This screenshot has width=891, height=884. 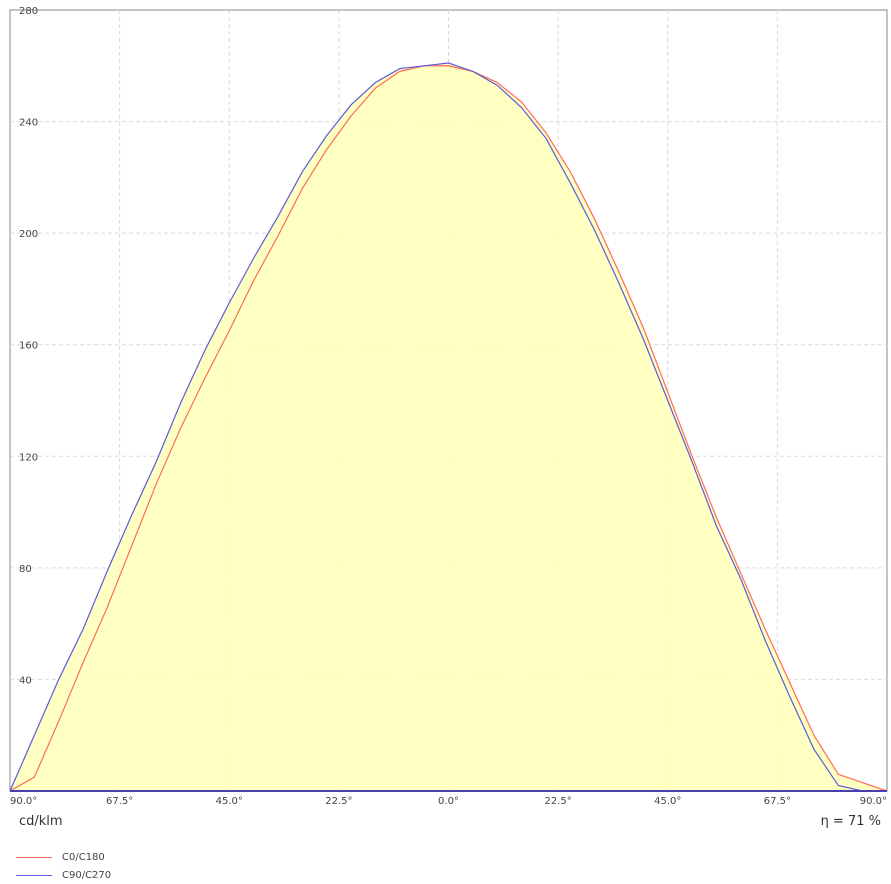 What do you see at coordinates (83, 857) in the screenshot?
I see `legend-label: C0/C180` at bounding box center [83, 857].